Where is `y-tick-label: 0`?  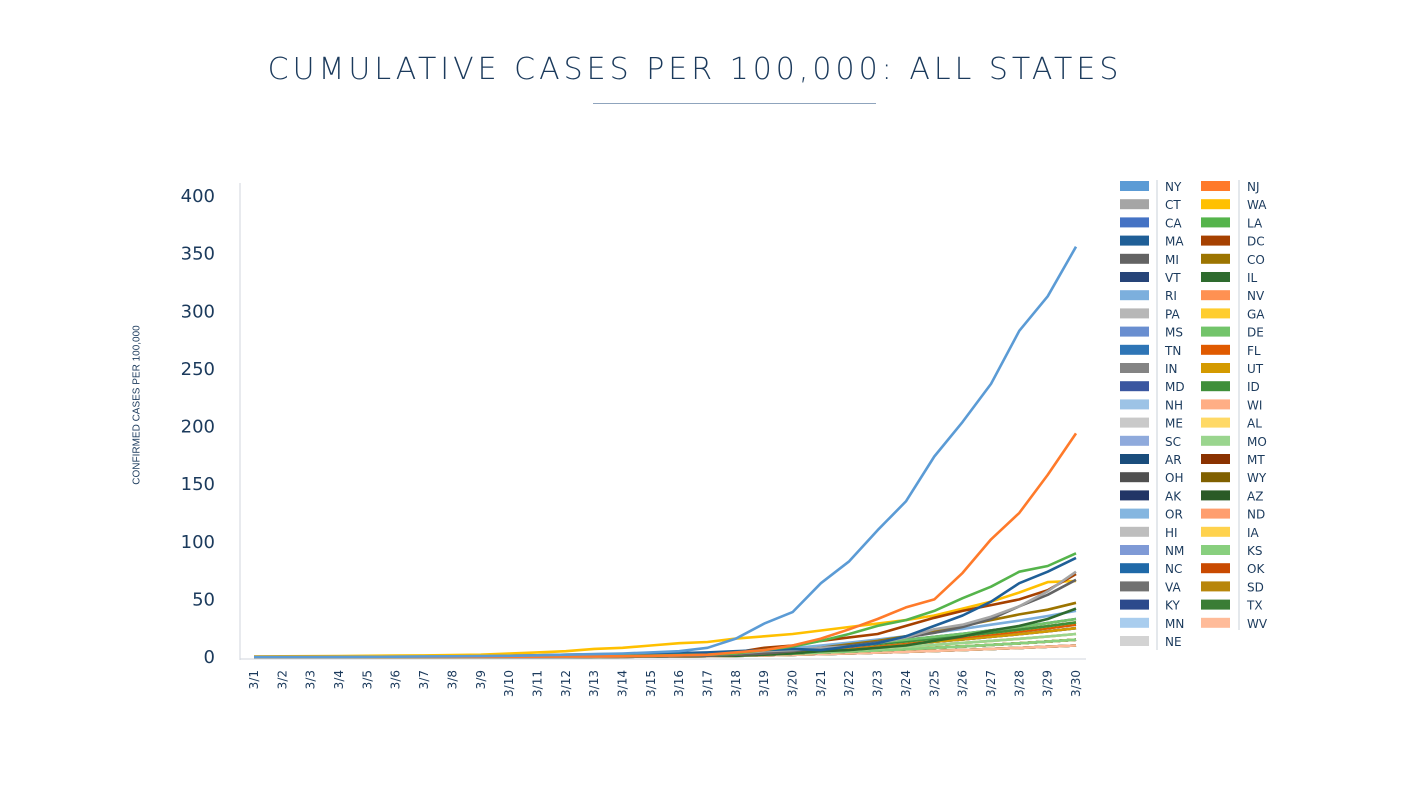
y-tick-label: 0 is located at coordinates (209, 657).